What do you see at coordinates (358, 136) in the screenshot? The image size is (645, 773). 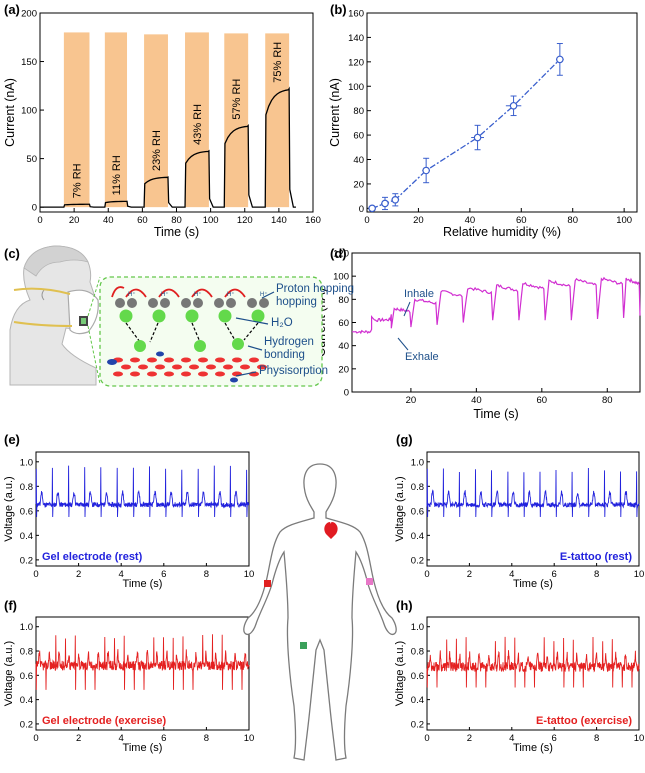 I see `y-tick-label: 60` at bounding box center [358, 136].